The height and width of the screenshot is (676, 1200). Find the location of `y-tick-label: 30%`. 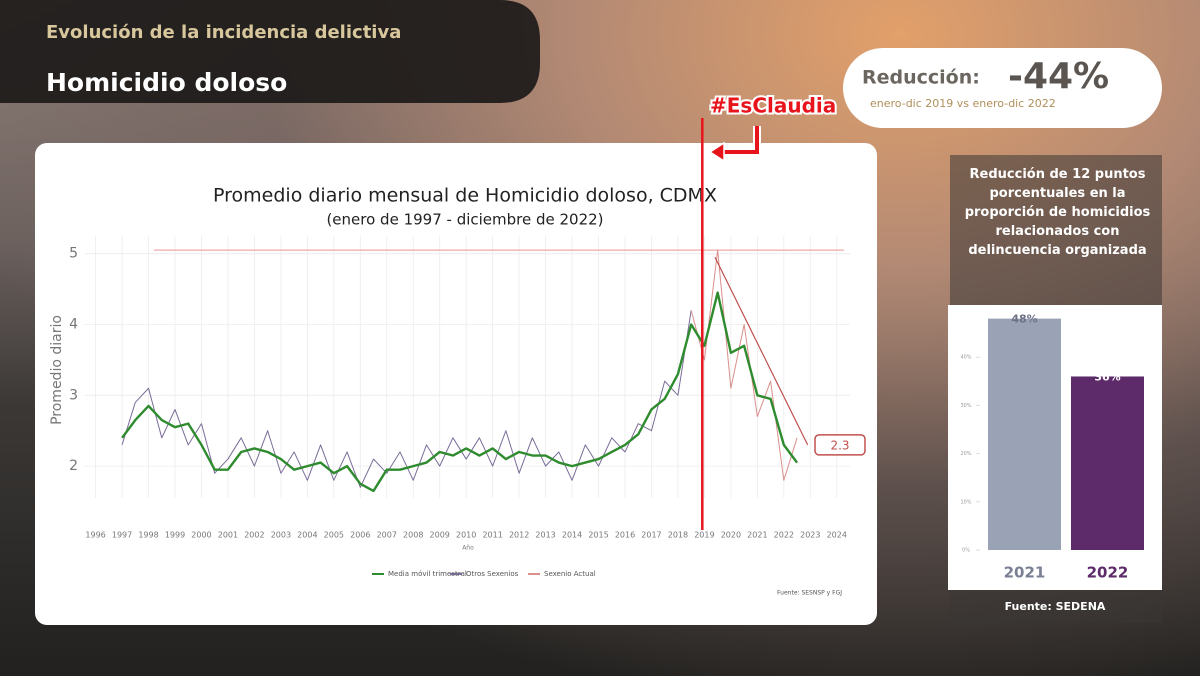

y-tick-label: 30% is located at coordinates (965, 406).